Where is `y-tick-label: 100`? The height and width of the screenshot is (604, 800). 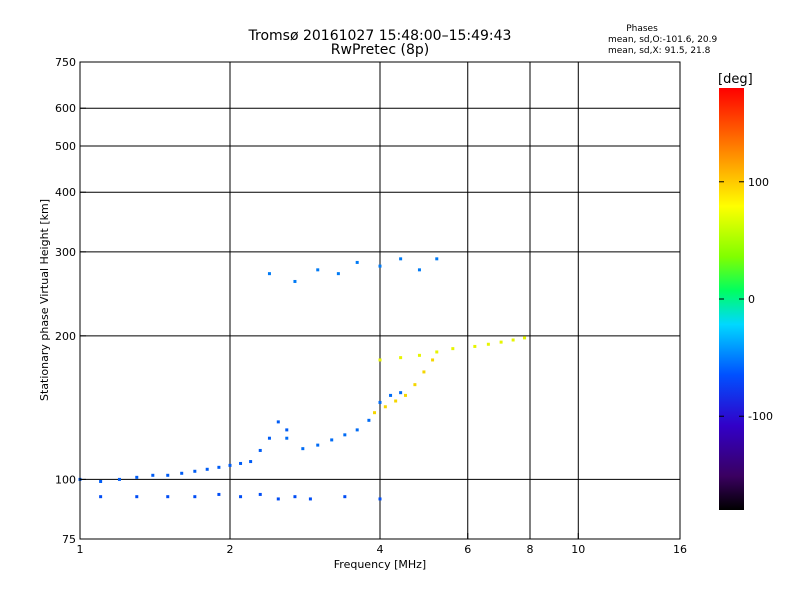 y-tick-label: 100 is located at coordinates (65, 479).